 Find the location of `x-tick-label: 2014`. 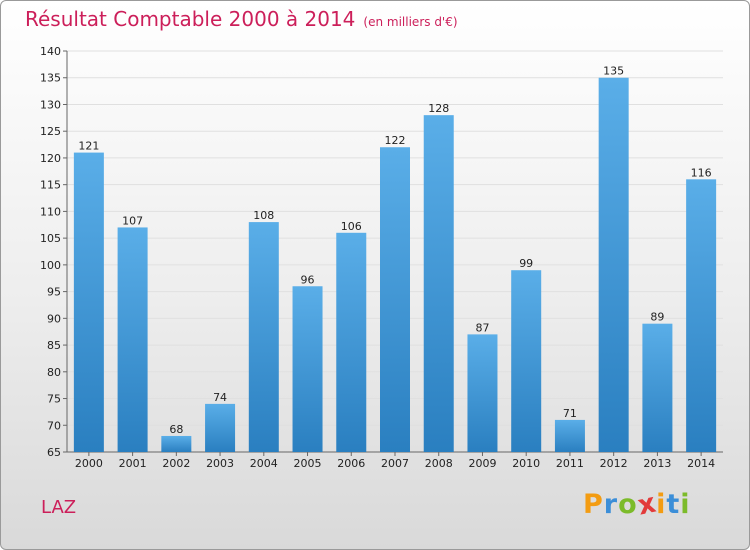

x-tick-label: 2014 is located at coordinates (701, 463).